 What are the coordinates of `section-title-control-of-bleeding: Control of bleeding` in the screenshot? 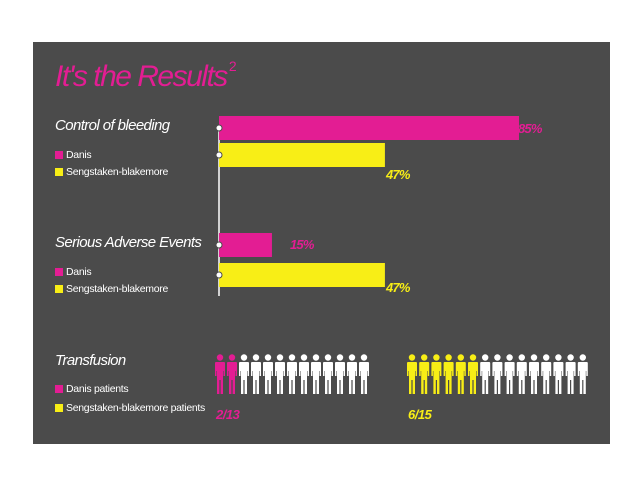 It's located at (112, 125).